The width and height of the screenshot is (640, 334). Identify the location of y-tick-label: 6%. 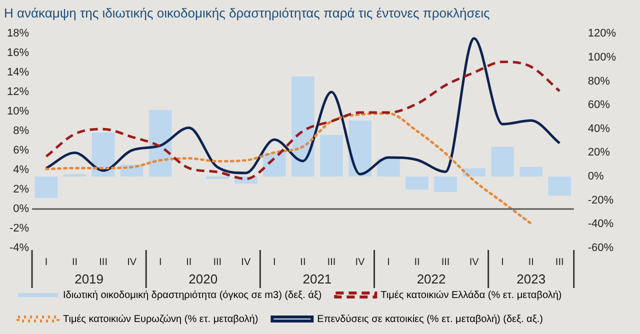
(21, 150).